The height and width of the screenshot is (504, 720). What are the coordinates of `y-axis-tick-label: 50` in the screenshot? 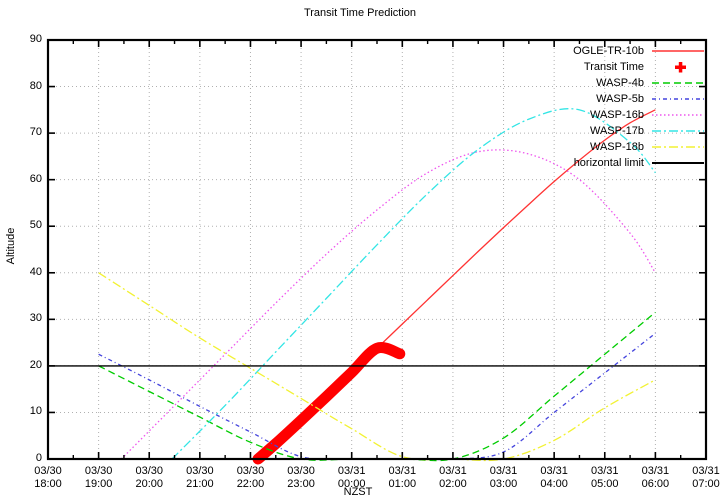 It's located at (35, 225).